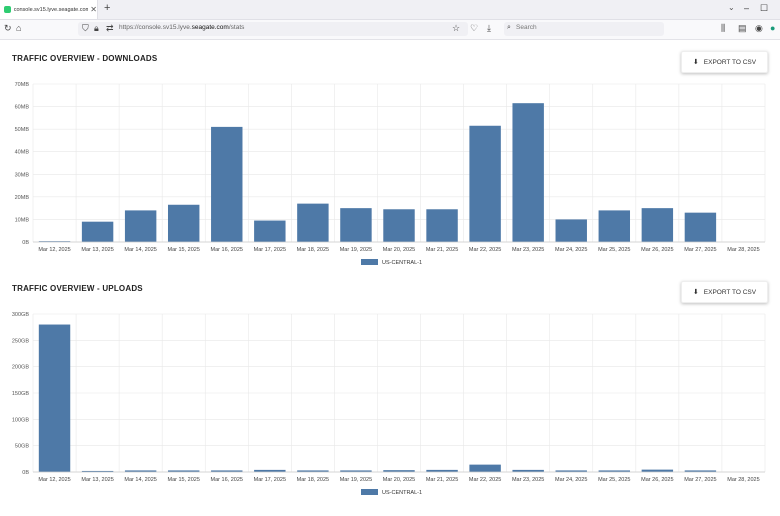 Image resolution: width=780 pixels, height=516 pixels. Describe the element at coordinates (20, 420) in the screenshot. I see `y-tick-label: 100GB` at that location.